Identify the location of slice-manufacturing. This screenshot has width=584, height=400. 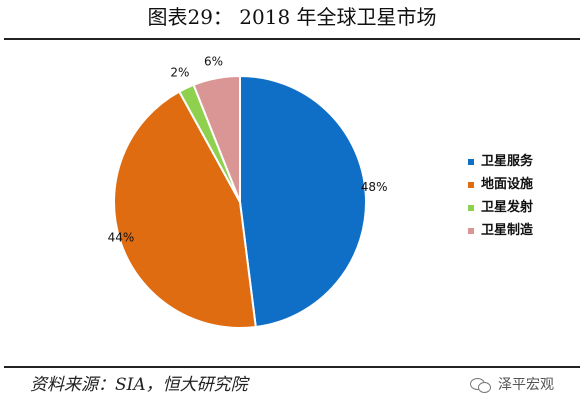
(216, 138).